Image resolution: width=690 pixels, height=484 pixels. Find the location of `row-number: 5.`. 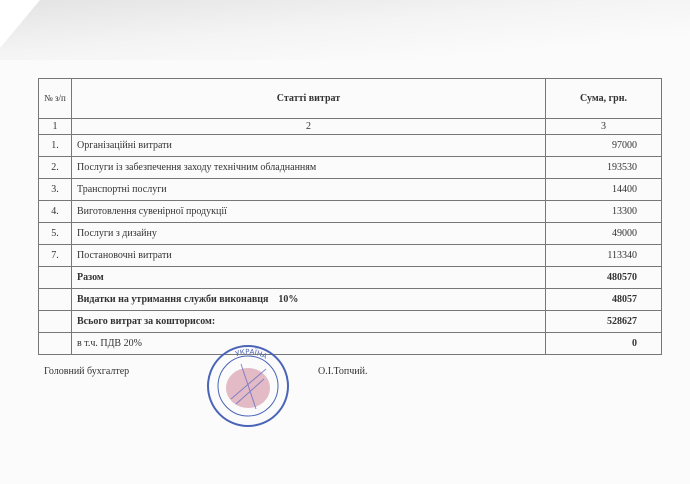

row-number: 5. is located at coordinates (55, 233).